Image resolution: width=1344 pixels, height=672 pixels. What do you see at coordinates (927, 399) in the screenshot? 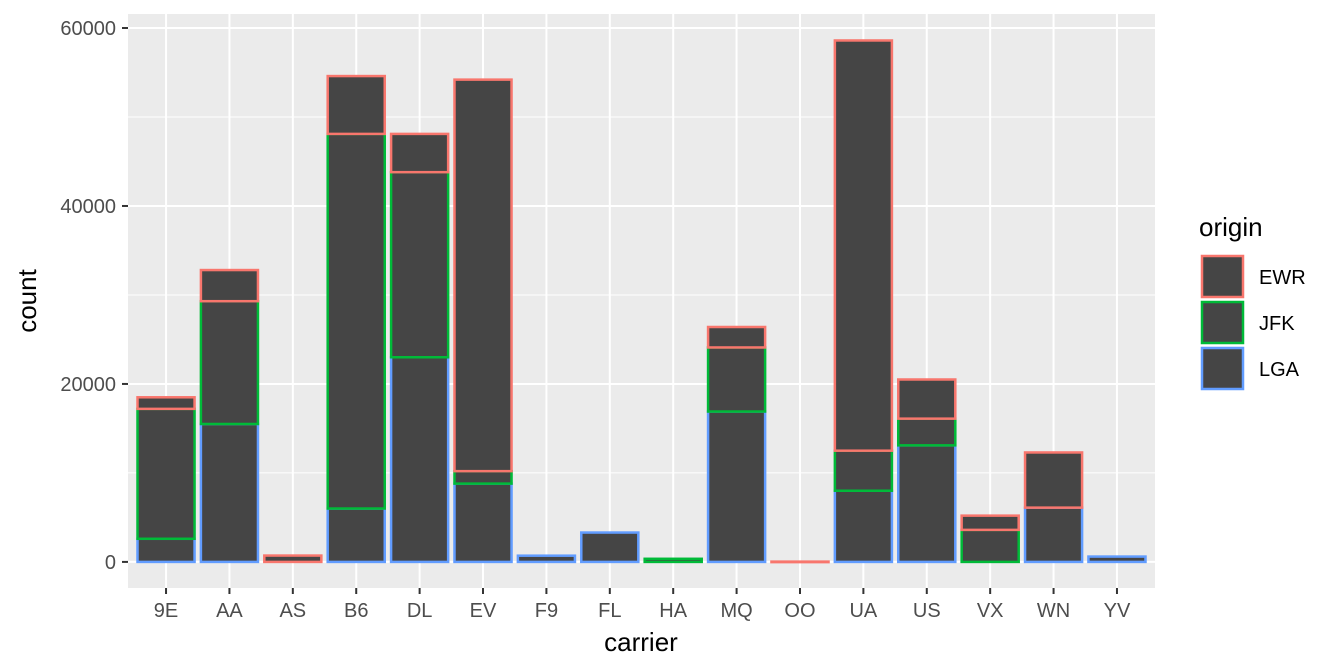
I see `bar-US-EWR` at bounding box center [927, 399].